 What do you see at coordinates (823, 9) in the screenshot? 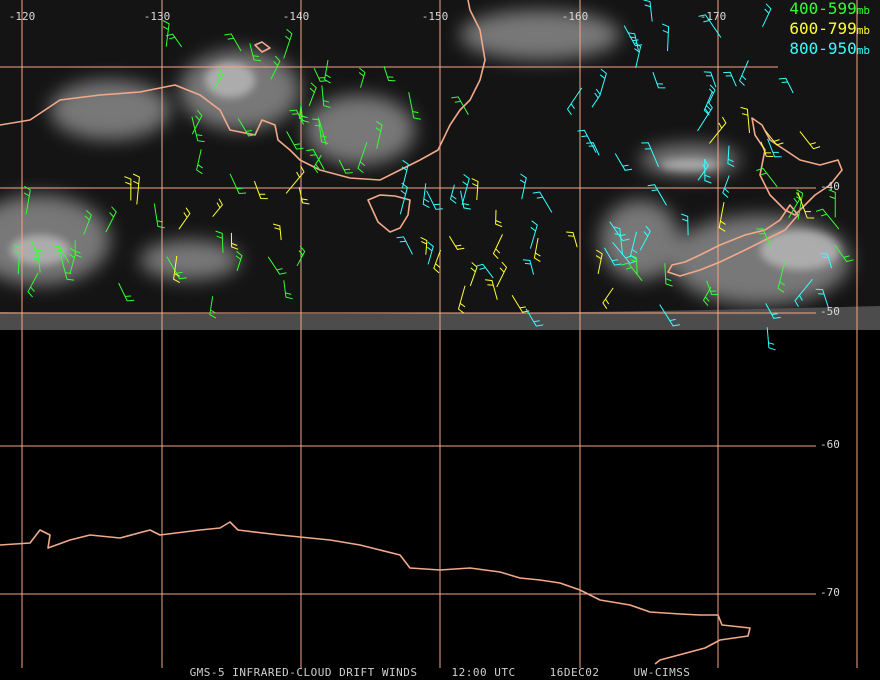
I see `legend-range: 400-599` at bounding box center [823, 9].